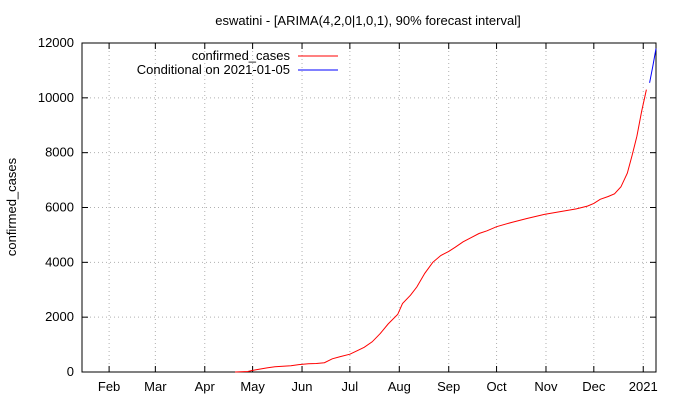  I want to click on x-tick-label: Jun, so click(302, 386).